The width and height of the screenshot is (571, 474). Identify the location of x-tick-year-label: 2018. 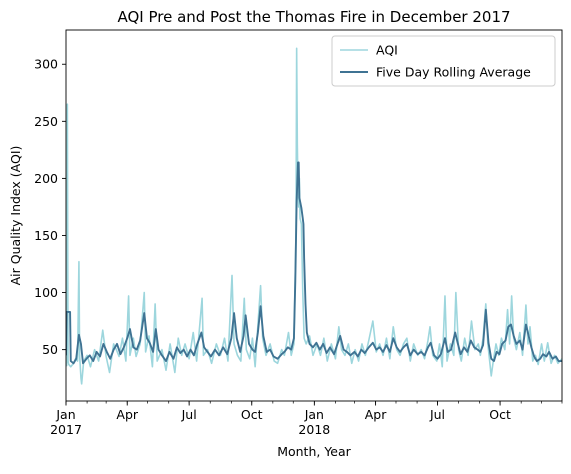
(314, 429).